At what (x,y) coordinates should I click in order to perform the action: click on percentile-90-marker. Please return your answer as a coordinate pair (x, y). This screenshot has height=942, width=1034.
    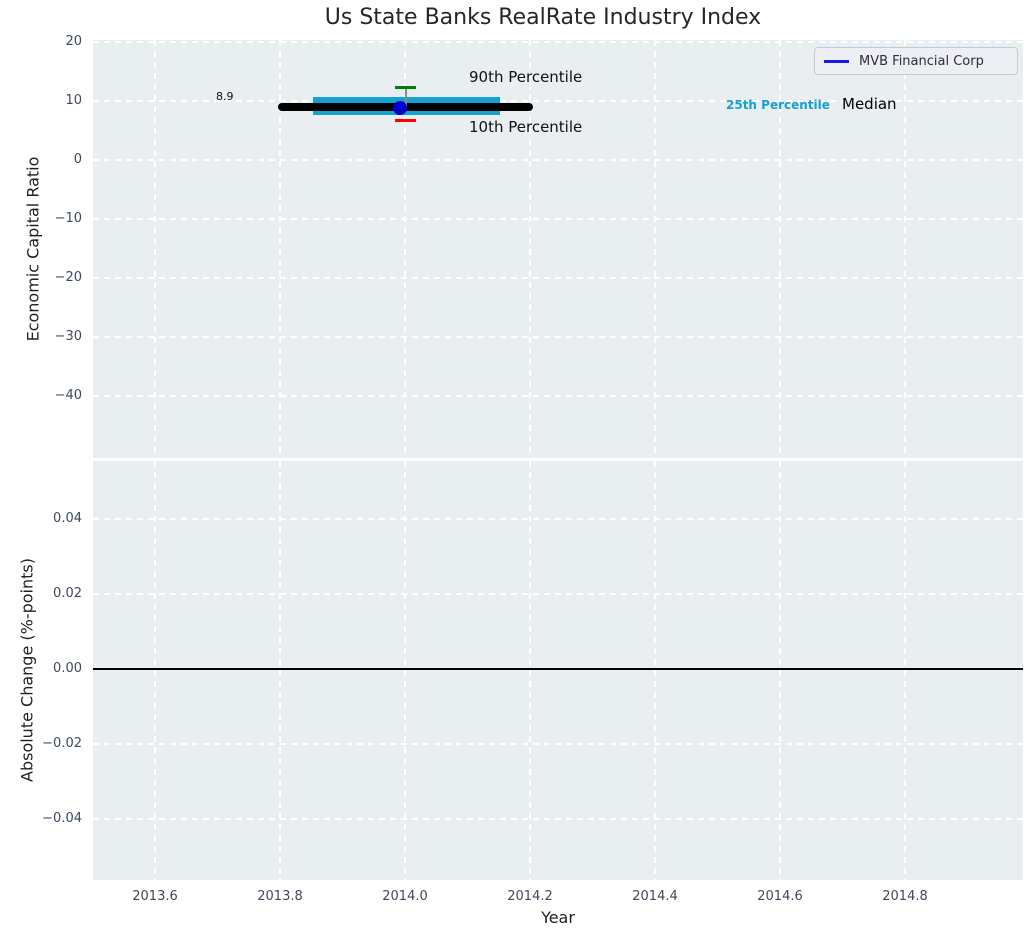
    Looking at the image, I should click on (405, 87).